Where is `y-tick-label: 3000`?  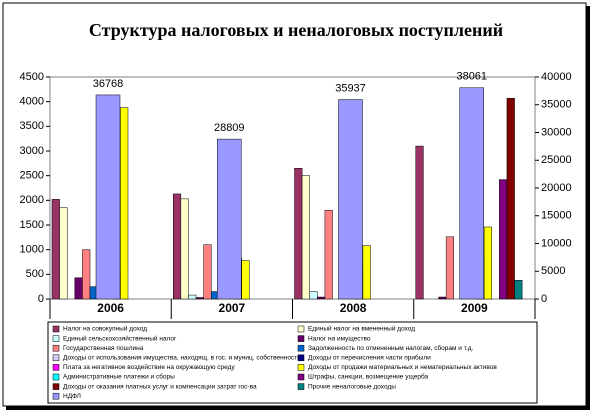
y-tick-label: 3000 is located at coordinates (32, 151).